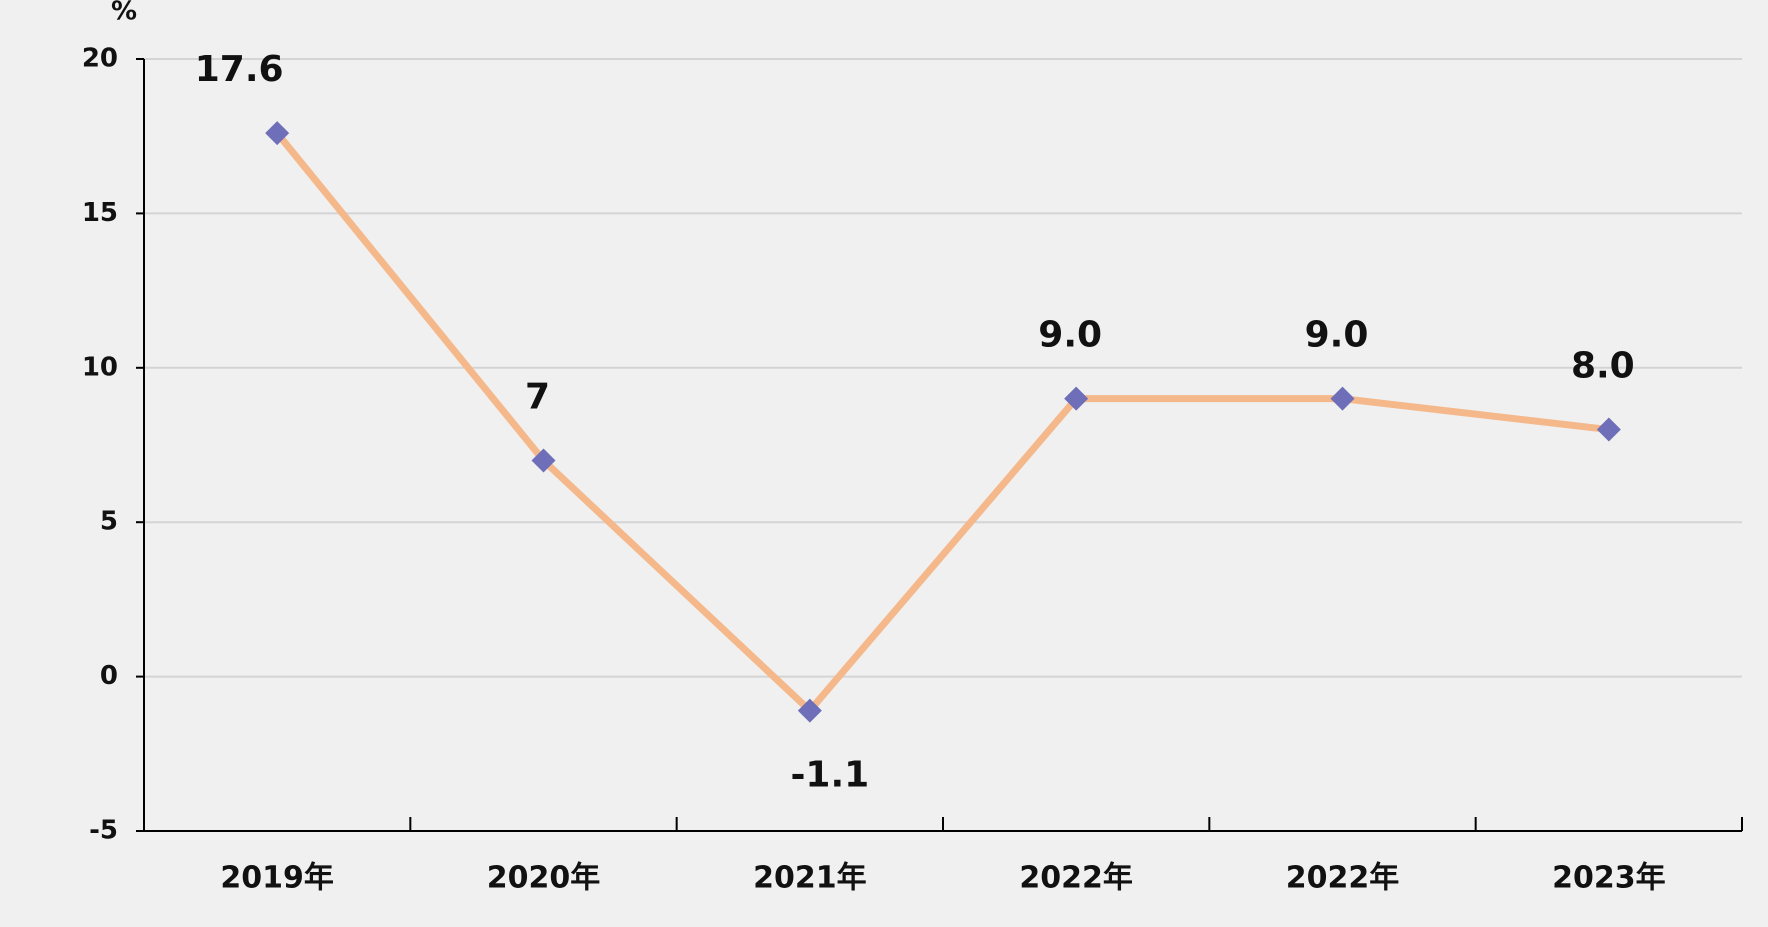  Describe the element at coordinates (537, 396) in the screenshot. I see `data-label: 7` at that location.